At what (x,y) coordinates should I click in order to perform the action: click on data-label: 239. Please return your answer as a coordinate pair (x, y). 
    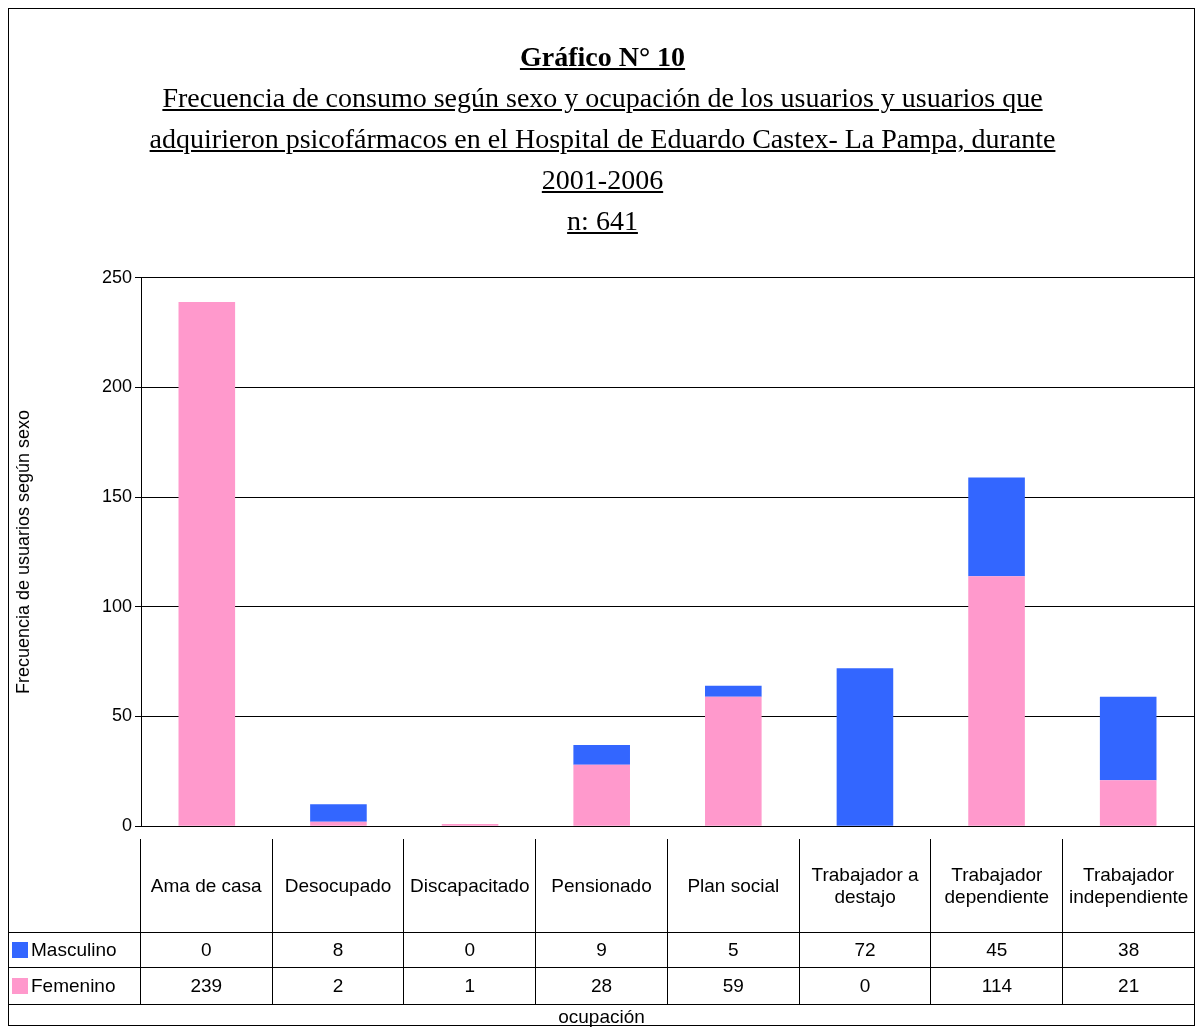
    Looking at the image, I should click on (205, 985).